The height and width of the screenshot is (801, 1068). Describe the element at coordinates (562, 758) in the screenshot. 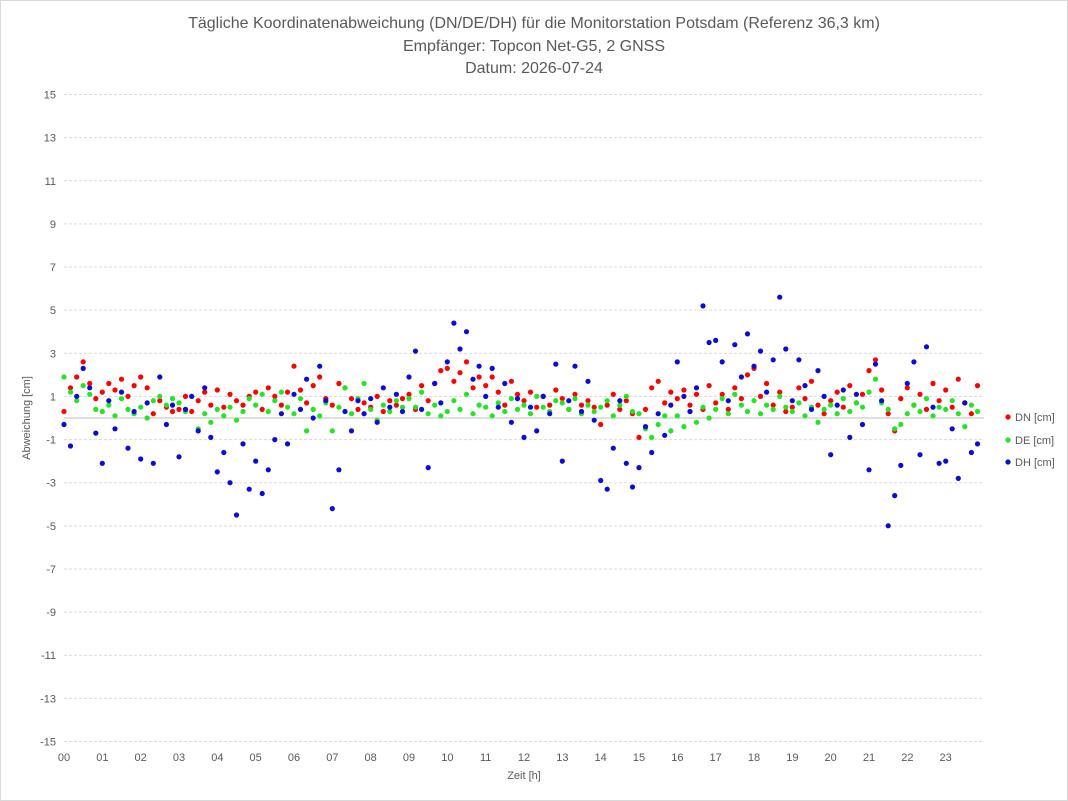

I see `x-tick-label: 13` at that location.